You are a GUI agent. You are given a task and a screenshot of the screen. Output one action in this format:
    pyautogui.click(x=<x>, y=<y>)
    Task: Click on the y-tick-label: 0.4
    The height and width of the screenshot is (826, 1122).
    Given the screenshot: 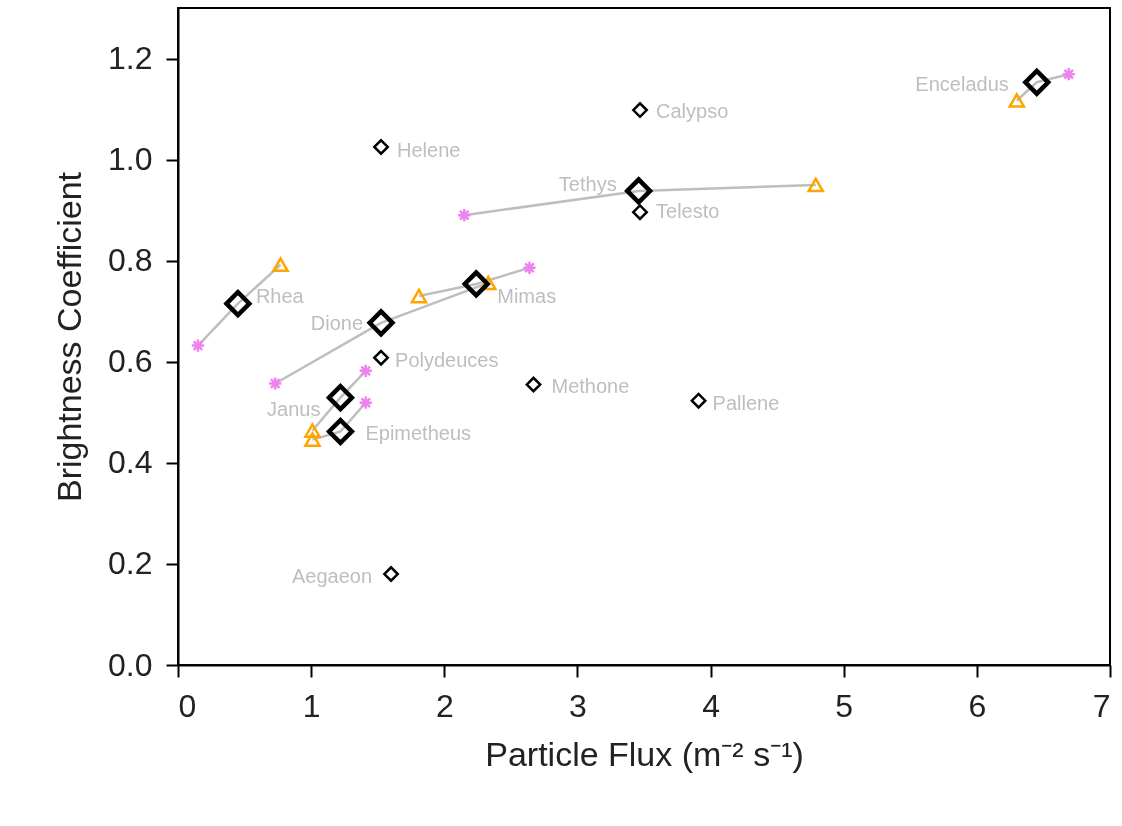 What is the action you would take?
    pyautogui.click(x=130, y=462)
    